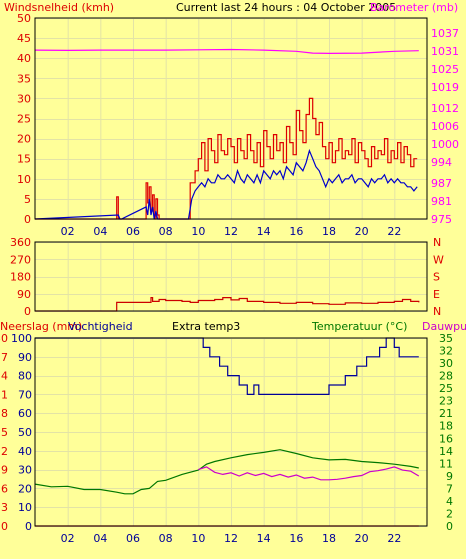 The image size is (466, 559). I want to click on temperature-tick-label: 0, so click(449, 526).